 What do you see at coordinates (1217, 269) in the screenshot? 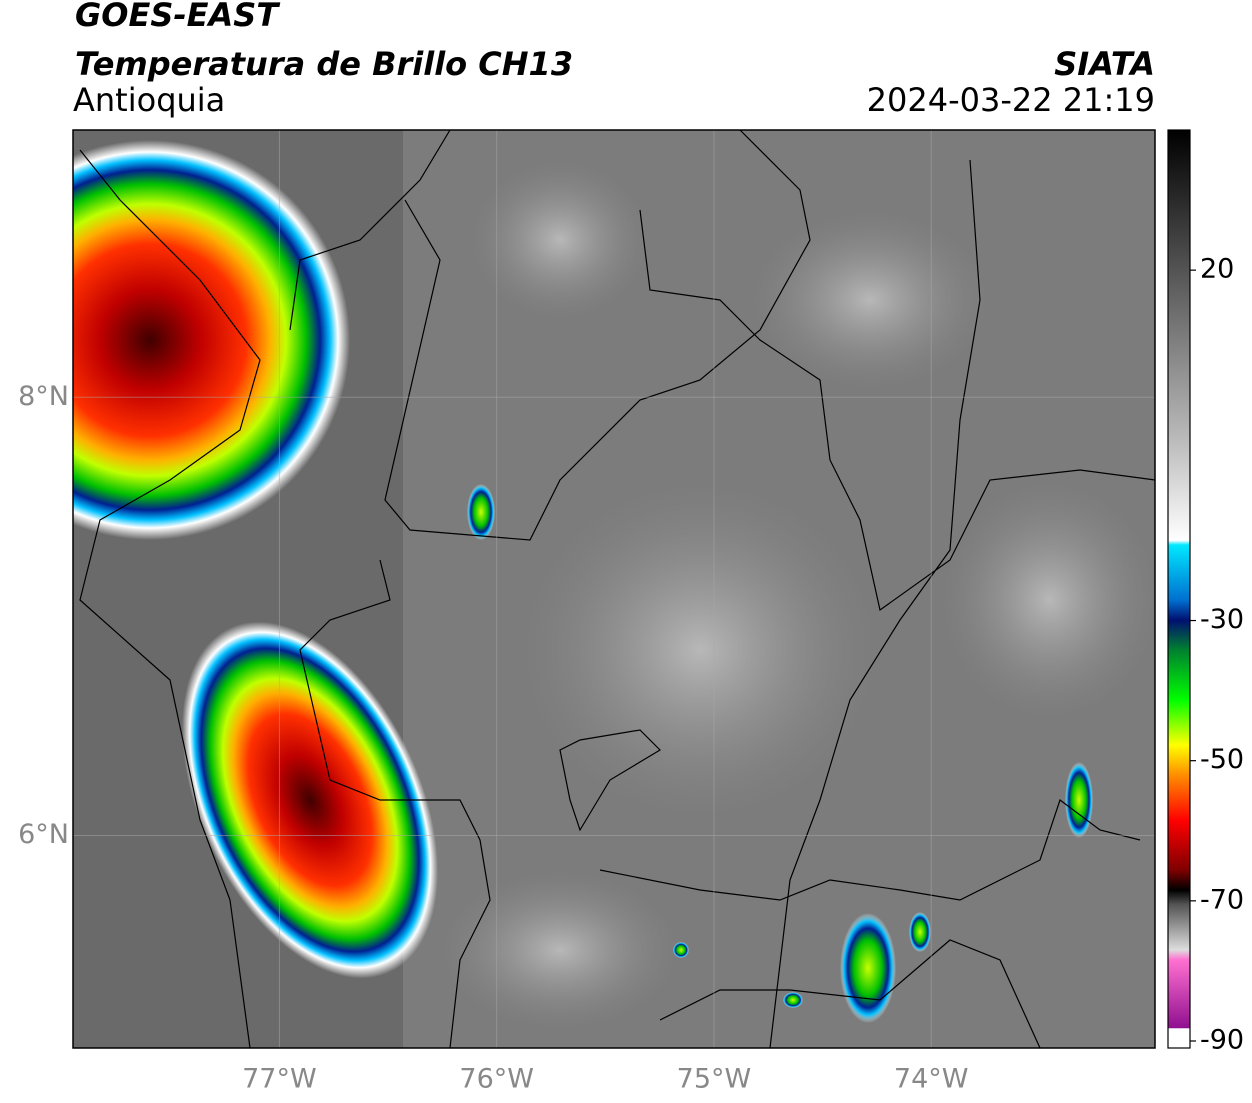
I see `colorbar-tick-label: 20` at bounding box center [1217, 269].